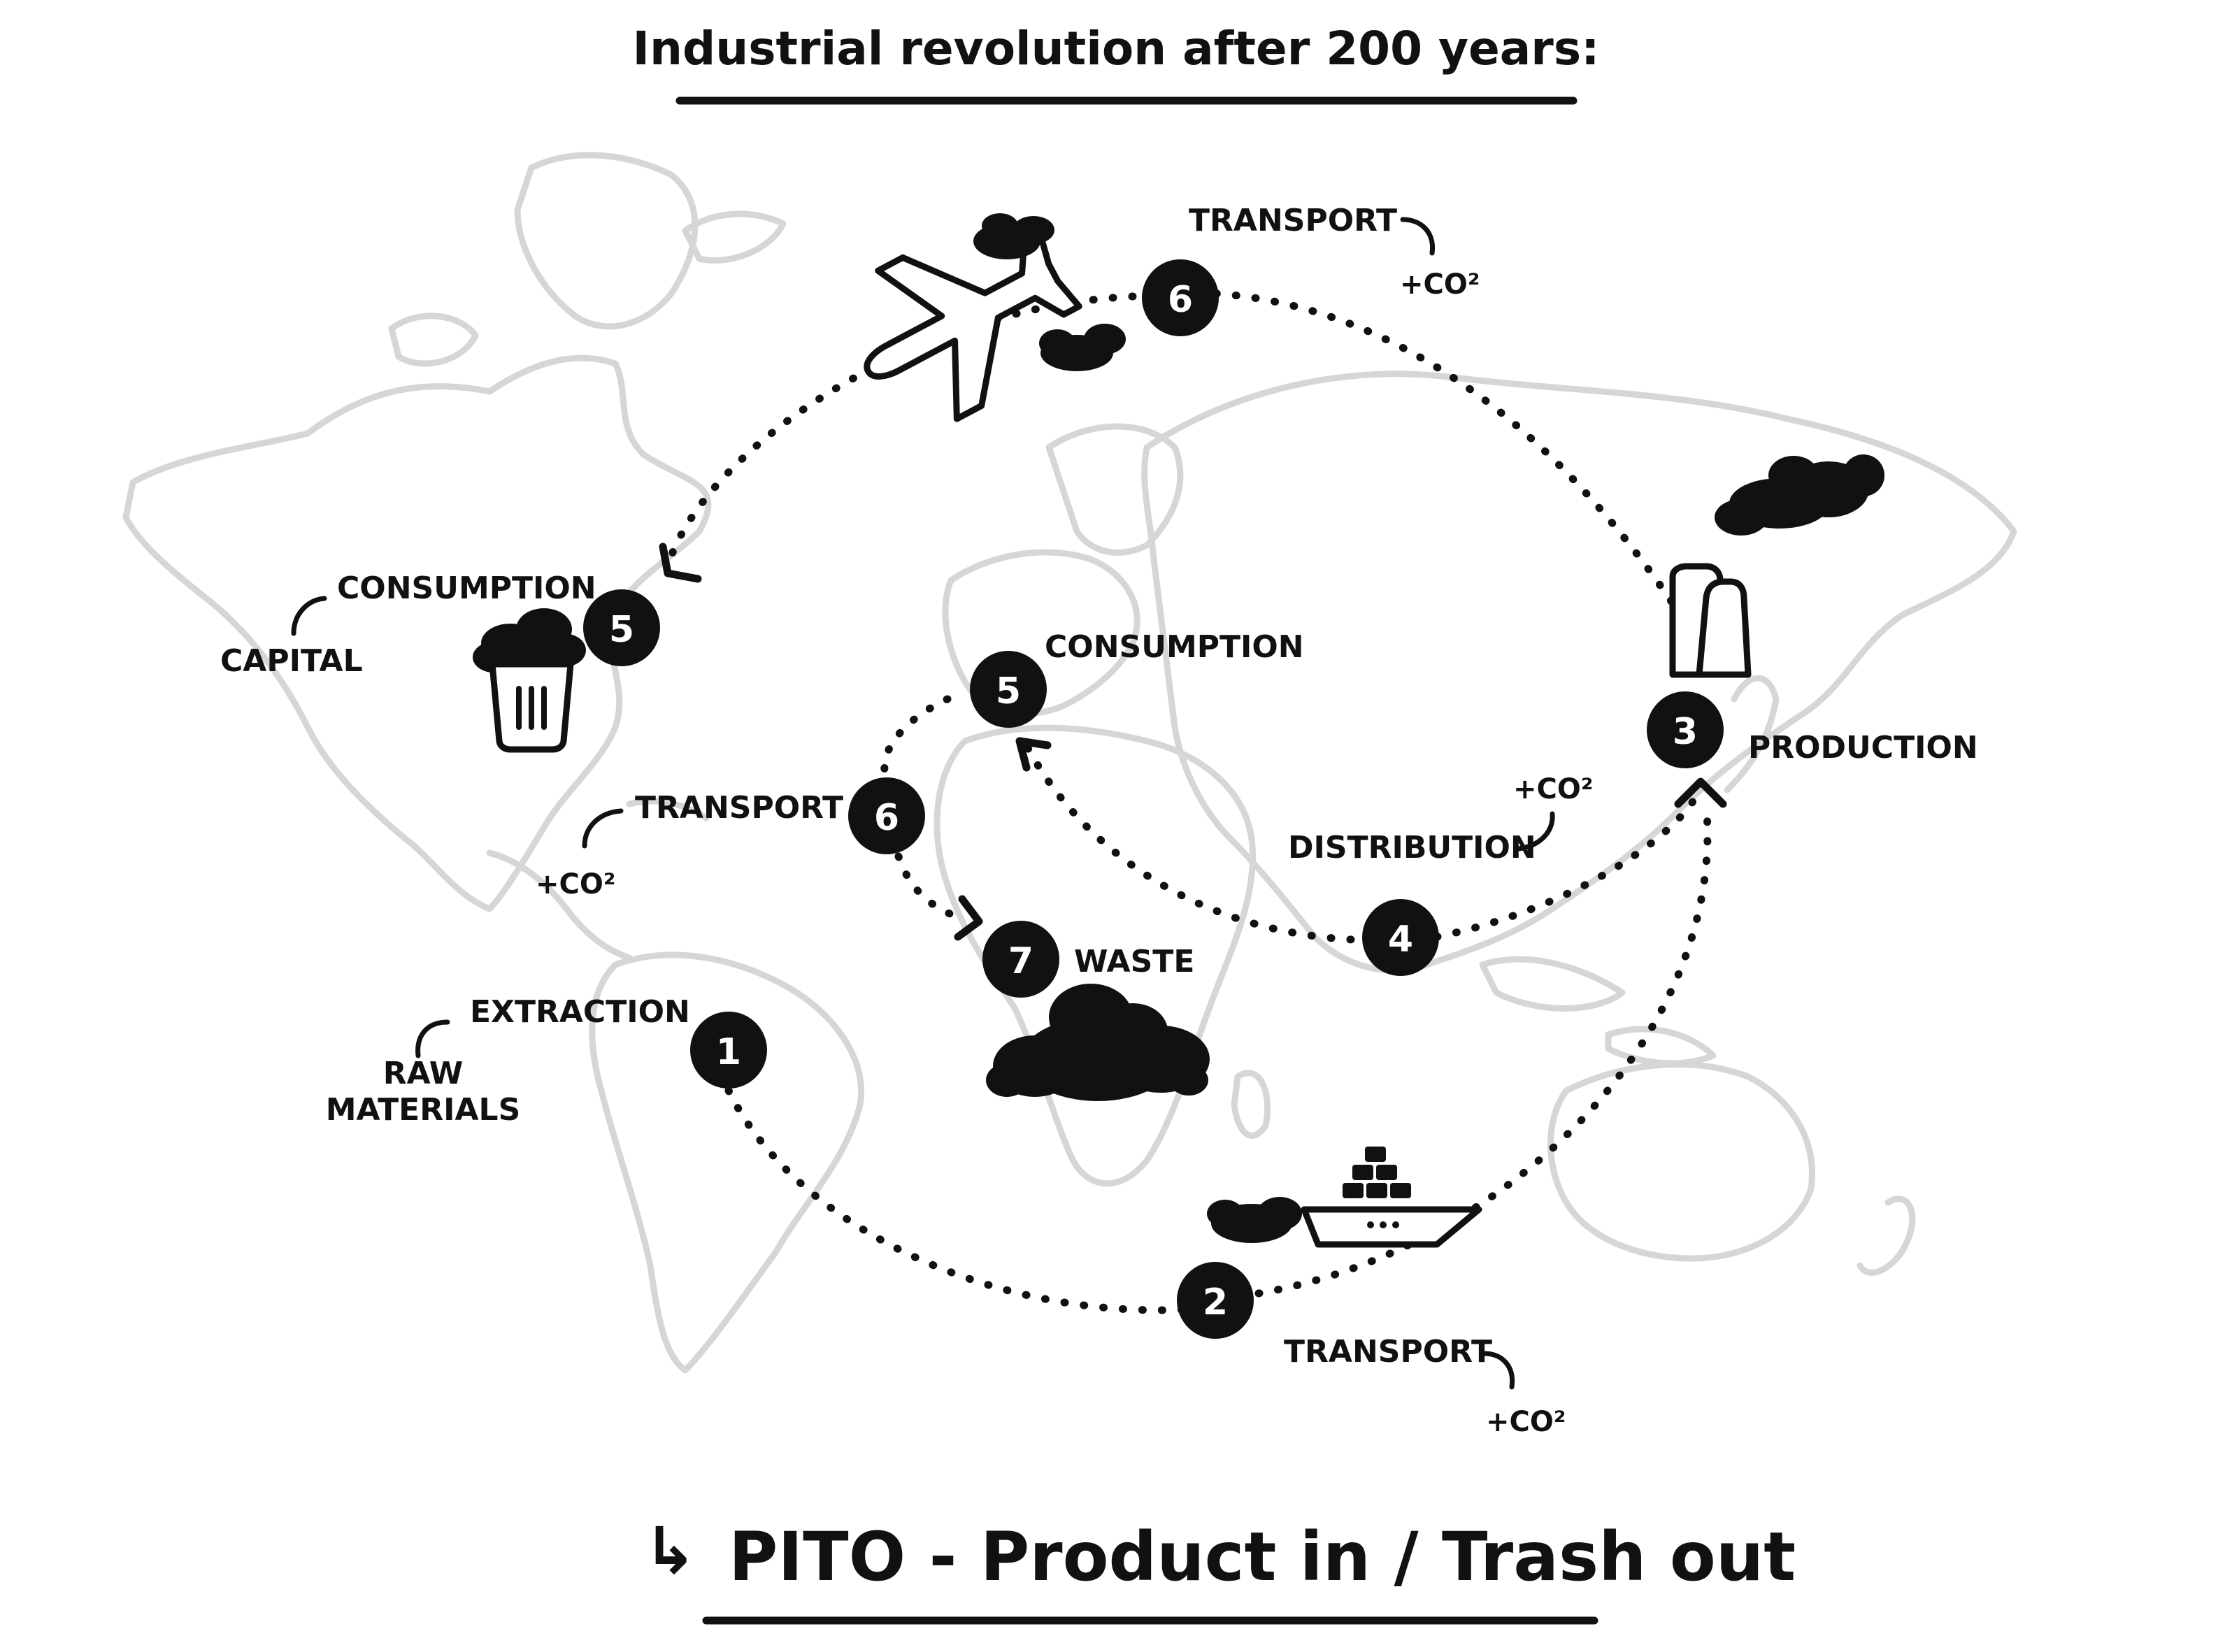 Image resolution: width=2232 pixels, height=1652 pixels. I want to click on step-badge-3: 3, so click(1685, 729).